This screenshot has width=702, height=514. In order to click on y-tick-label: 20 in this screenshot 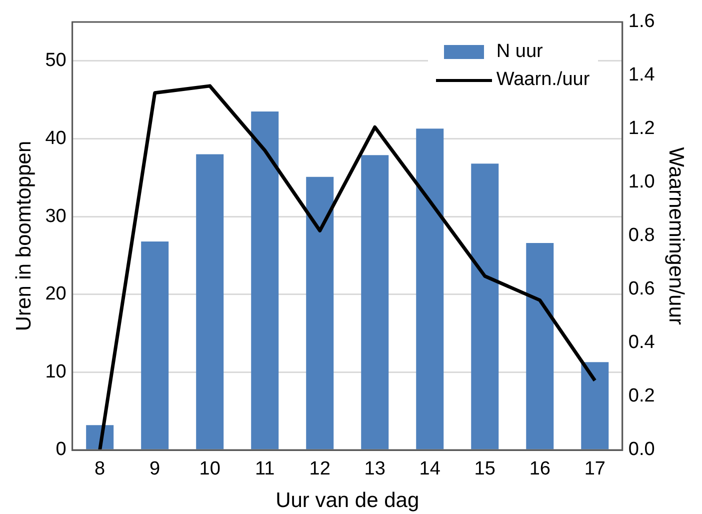, I will do `click(55, 294)`.